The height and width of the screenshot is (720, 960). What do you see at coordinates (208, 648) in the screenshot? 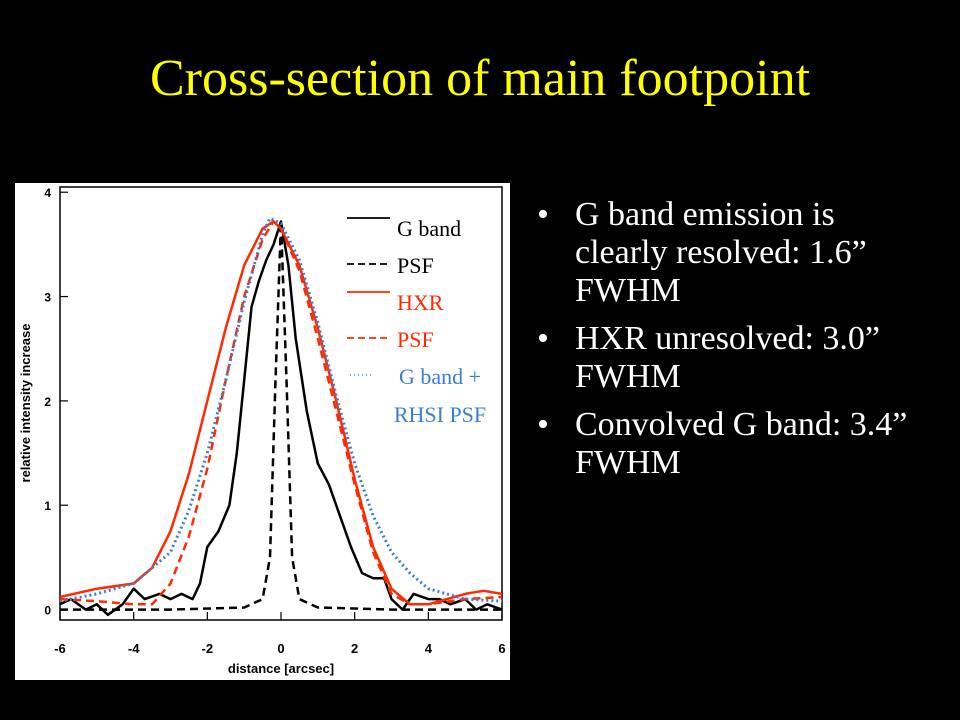
I see `x-tick-label: -2` at bounding box center [208, 648].